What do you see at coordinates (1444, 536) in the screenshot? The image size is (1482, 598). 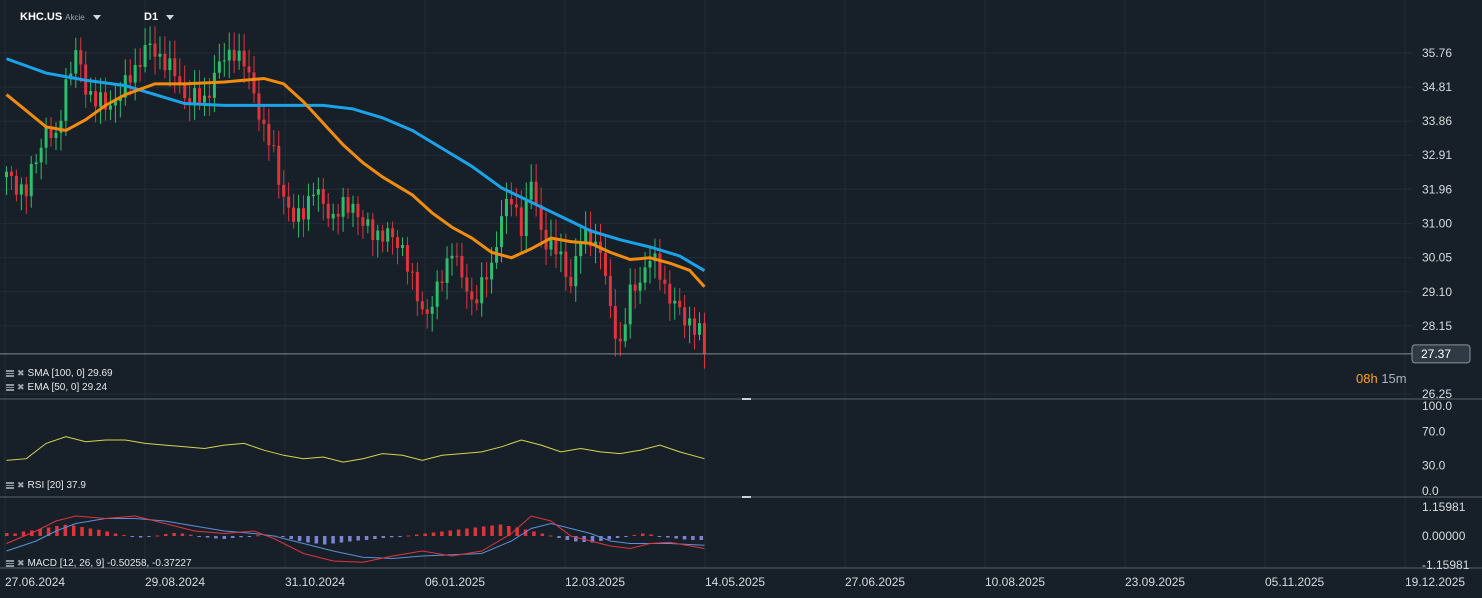 I see `macd-tick-label: 0.00000` at bounding box center [1444, 536].